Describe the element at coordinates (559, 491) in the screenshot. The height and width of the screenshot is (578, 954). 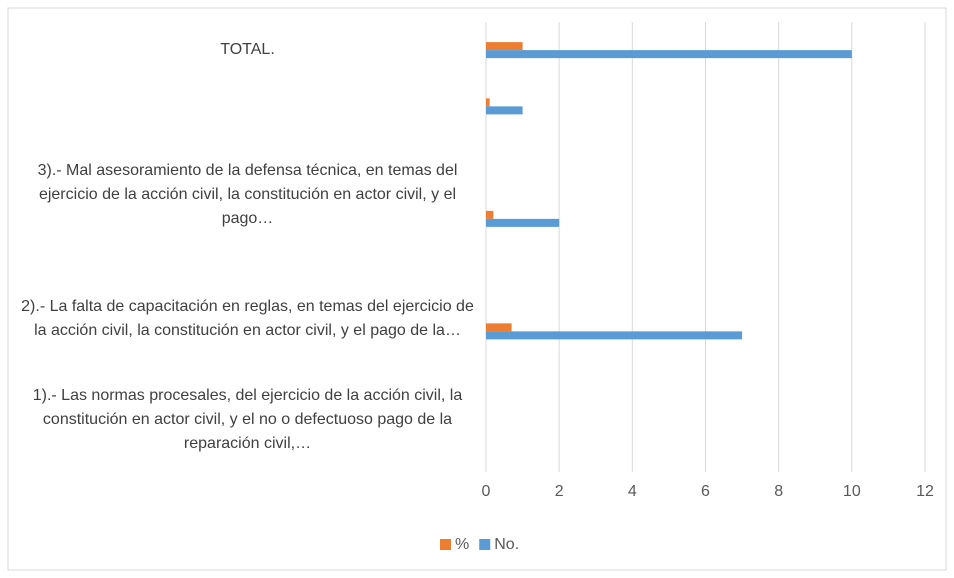
I see `x-tick-label: 2` at that location.